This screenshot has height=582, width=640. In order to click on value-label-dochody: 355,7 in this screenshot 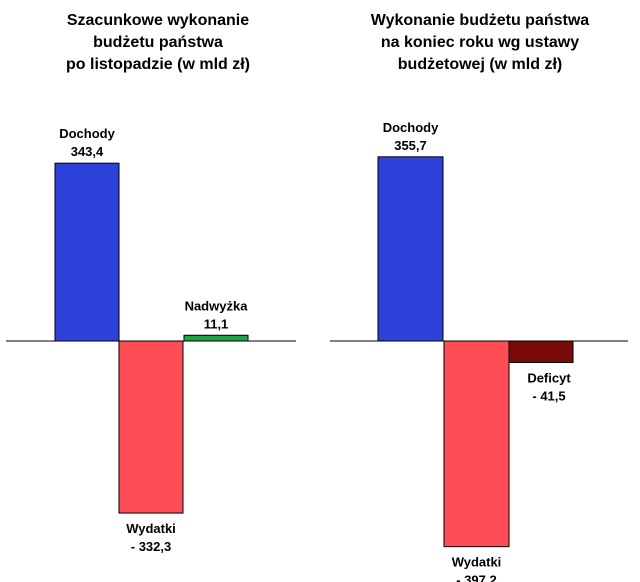, I will do `click(410, 145)`.